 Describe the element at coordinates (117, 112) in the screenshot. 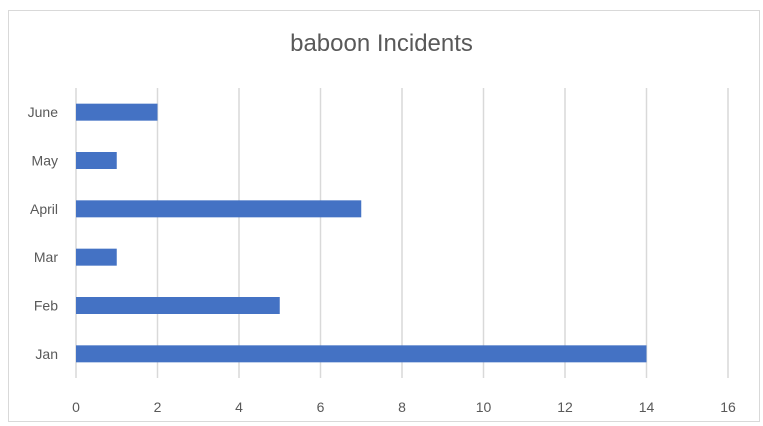

I see `bar-june` at that location.